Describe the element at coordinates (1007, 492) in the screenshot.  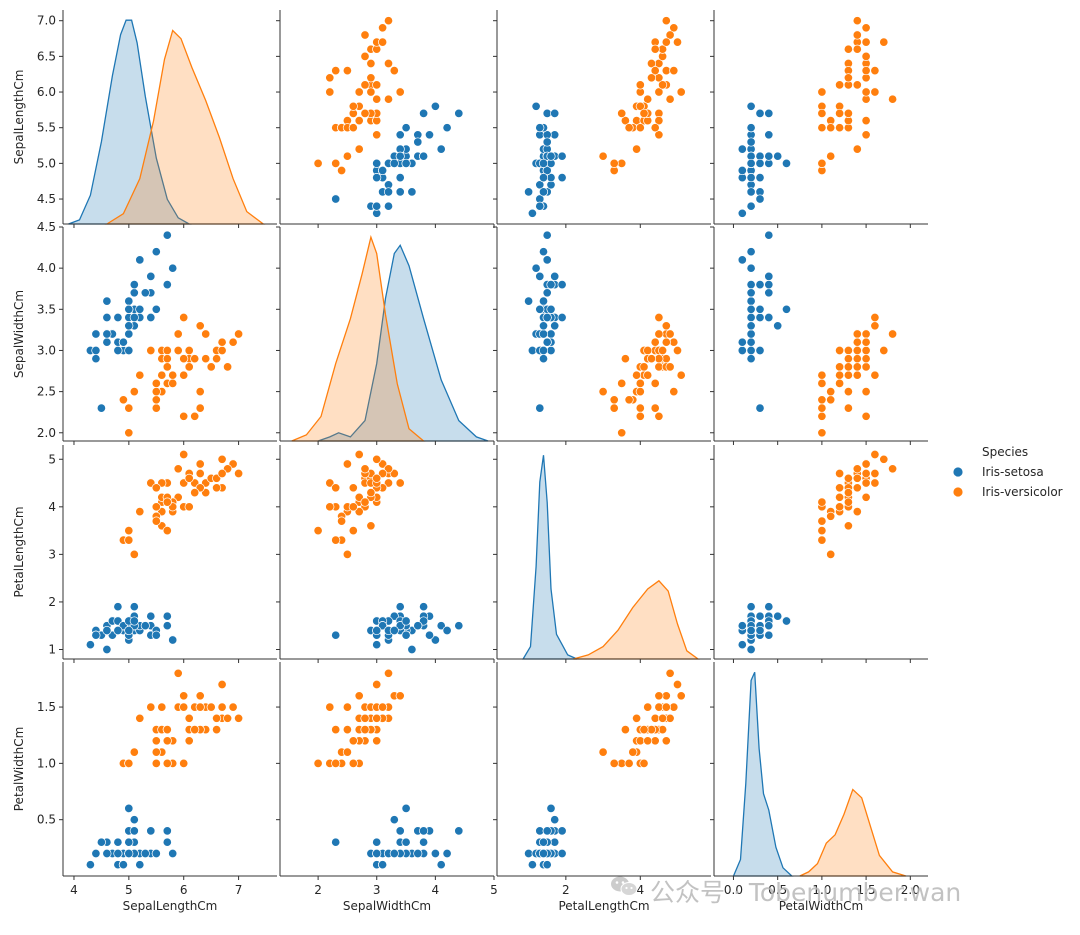
I see `legend-entry-iris-versicolor: Iris-versicolor` at that location.